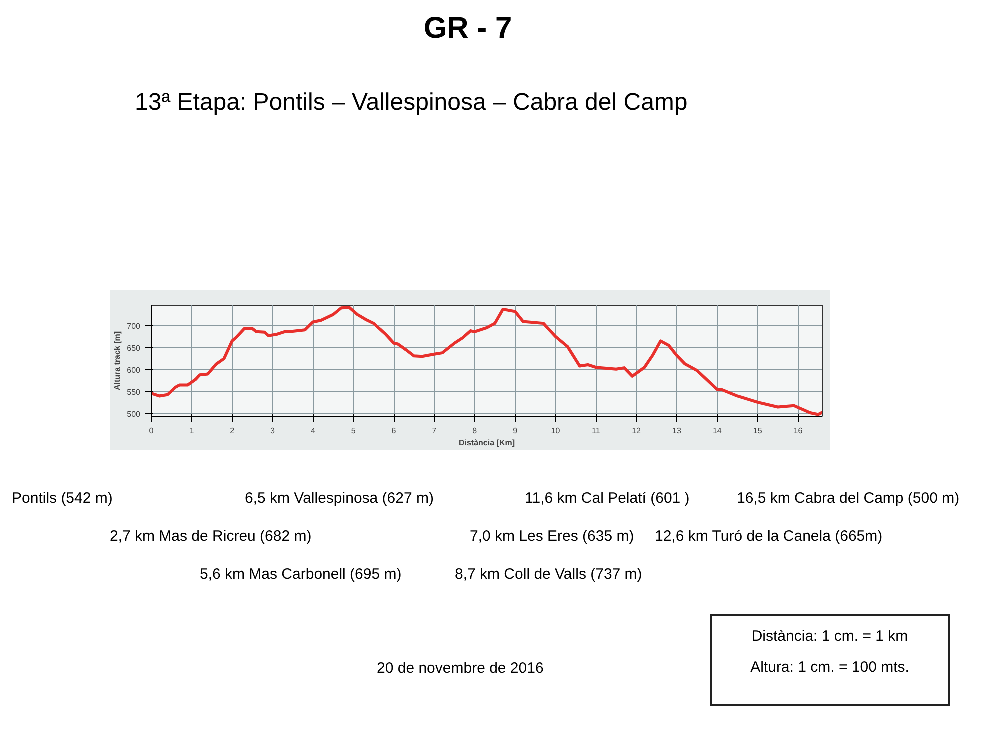  Describe the element at coordinates (717, 431) in the screenshot. I see `x-tick-label: 14` at that location.